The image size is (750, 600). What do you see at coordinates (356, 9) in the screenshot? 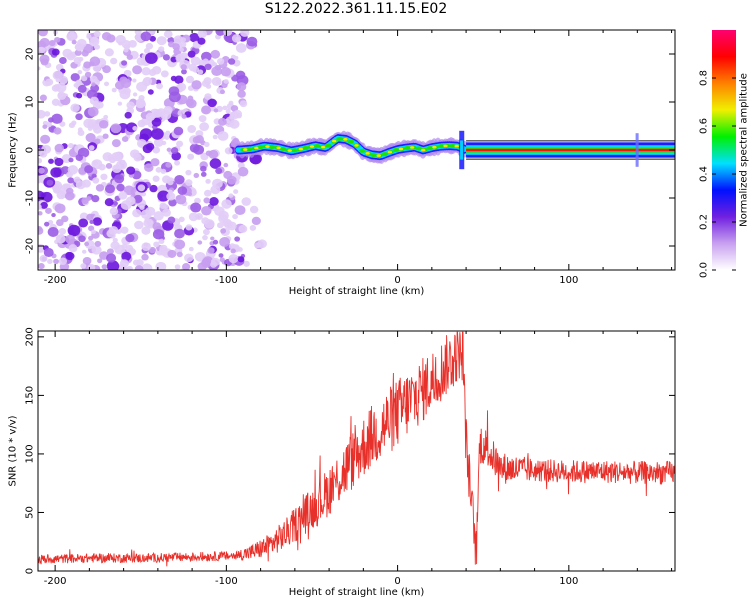
I see `chart-title: S122.2022.361.11.15.E02` at bounding box center [356, 9].